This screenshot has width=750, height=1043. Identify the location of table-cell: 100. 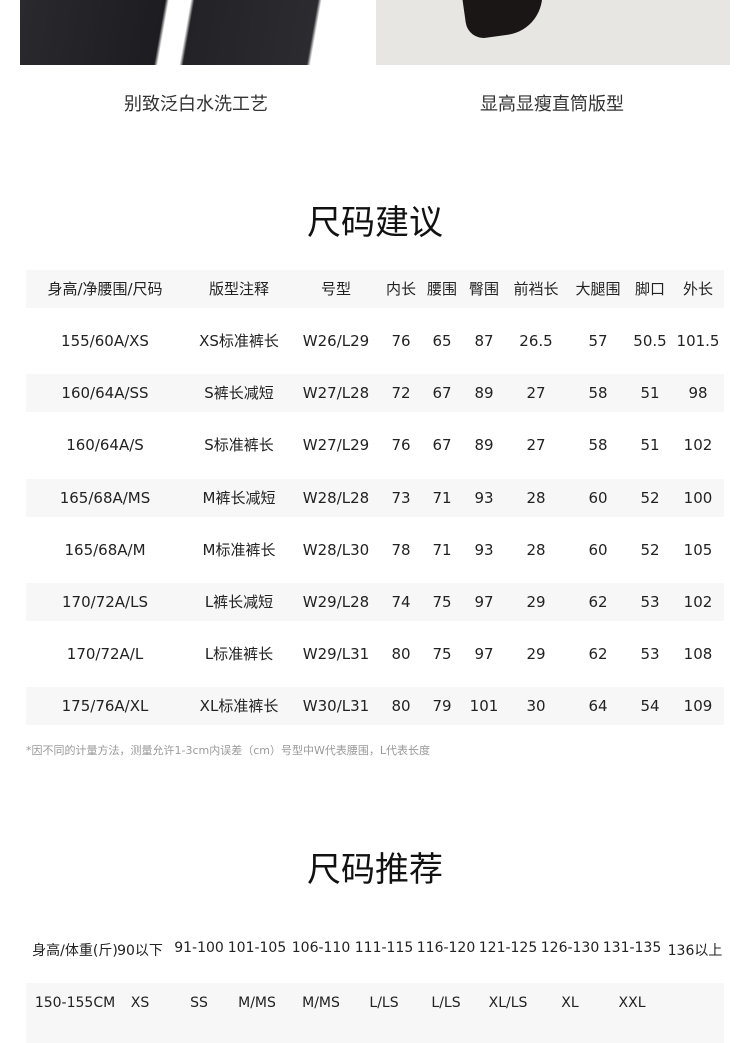
(698, 497).